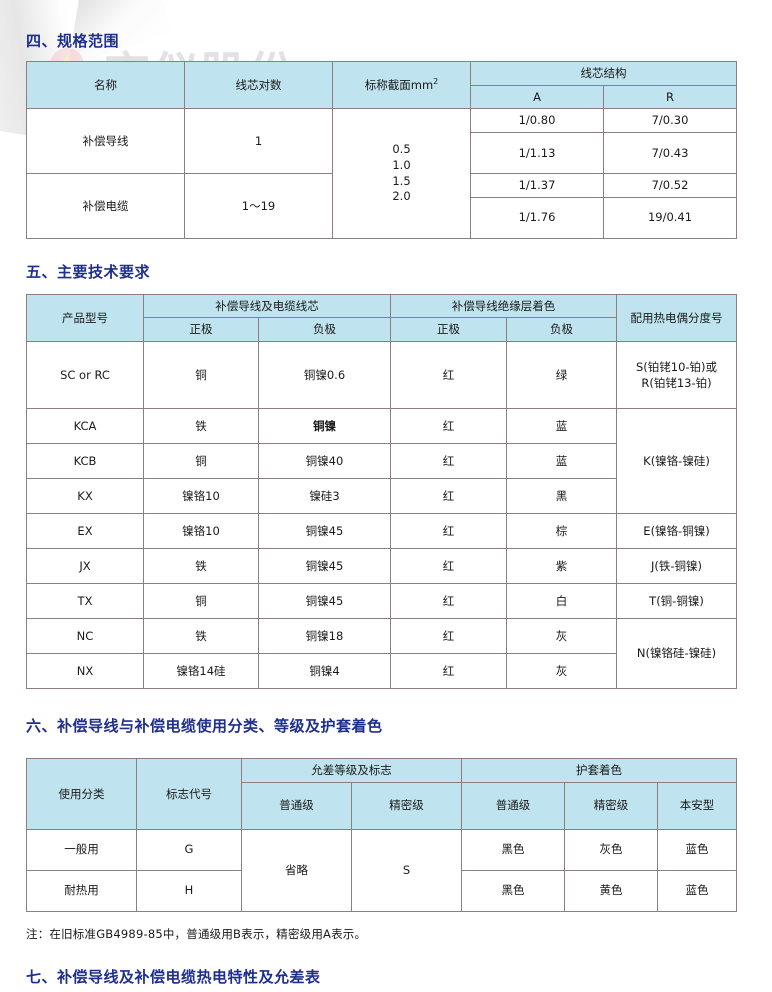  Describe the element at coordinates (603, 73) in the screenshot. I see `th-core-structure: 线芯结构` at that location.